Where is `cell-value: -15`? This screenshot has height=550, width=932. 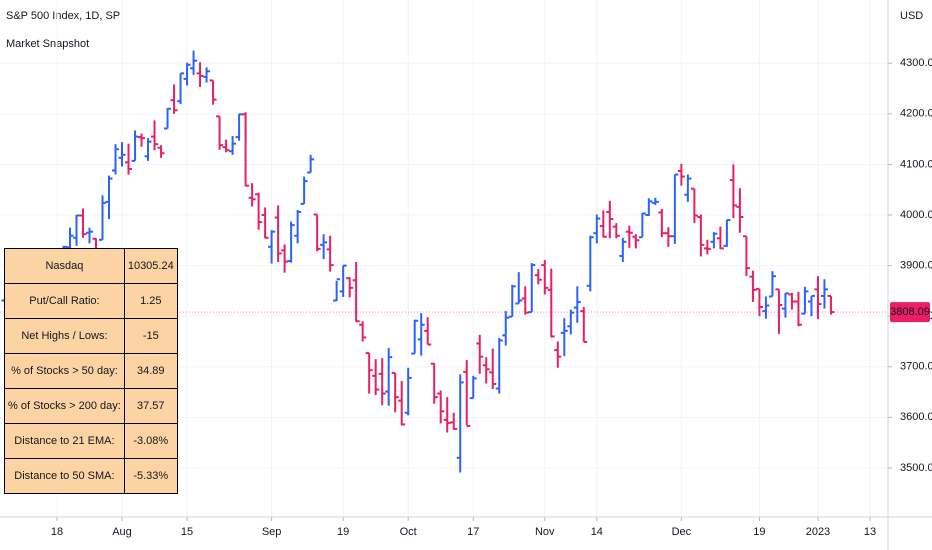
cell-value: -15 is located at coordinates (150, 336).